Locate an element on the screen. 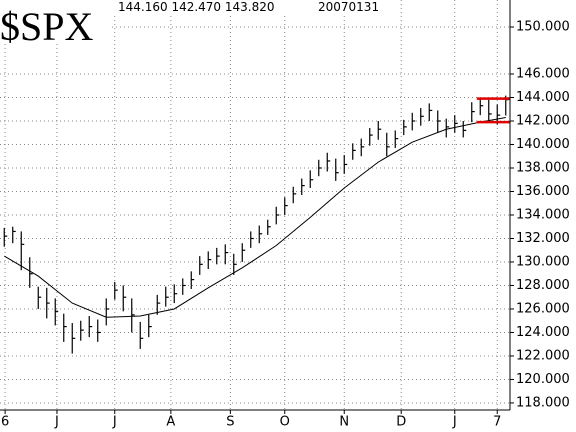 The width and height of the screenshot is (576, 432). y-tick-label: 144.000 is located at coordinates (543, 97).